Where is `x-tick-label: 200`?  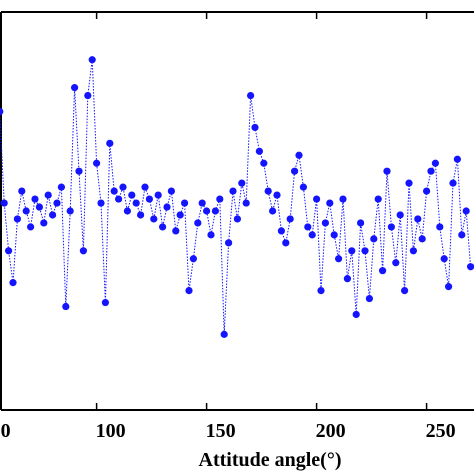 x-tick-label: 200 is located at coordinates (331, 431).